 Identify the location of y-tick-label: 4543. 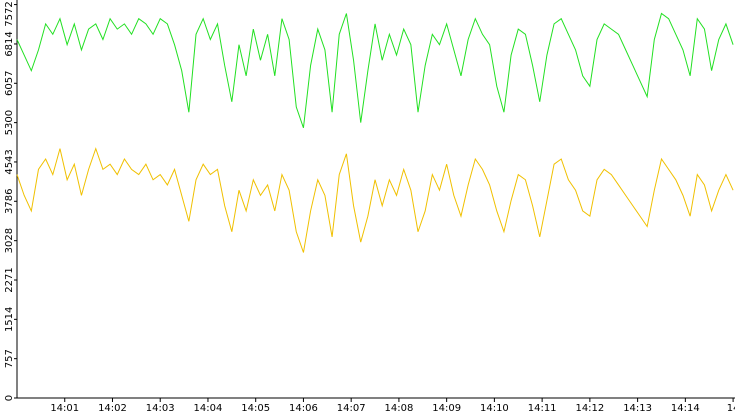
(9, 161).